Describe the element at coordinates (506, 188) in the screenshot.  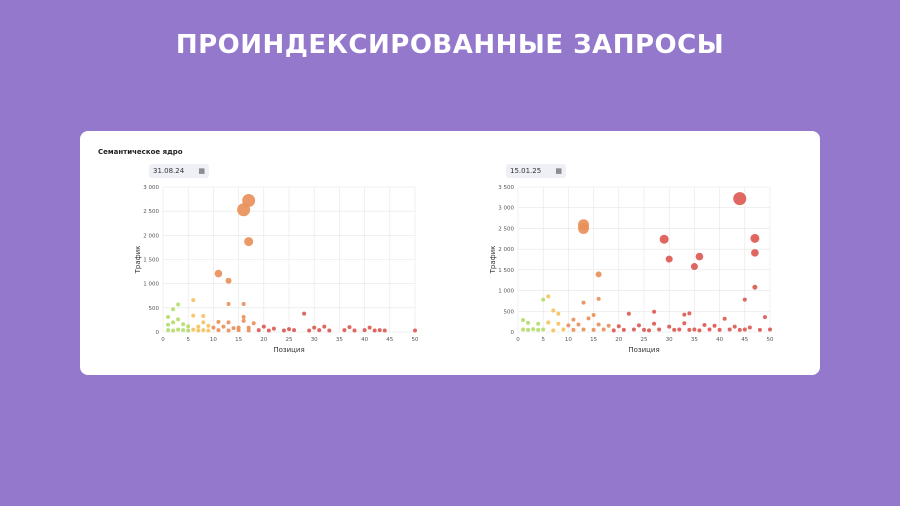
I see `y-tick-label: 3 500` at that location.